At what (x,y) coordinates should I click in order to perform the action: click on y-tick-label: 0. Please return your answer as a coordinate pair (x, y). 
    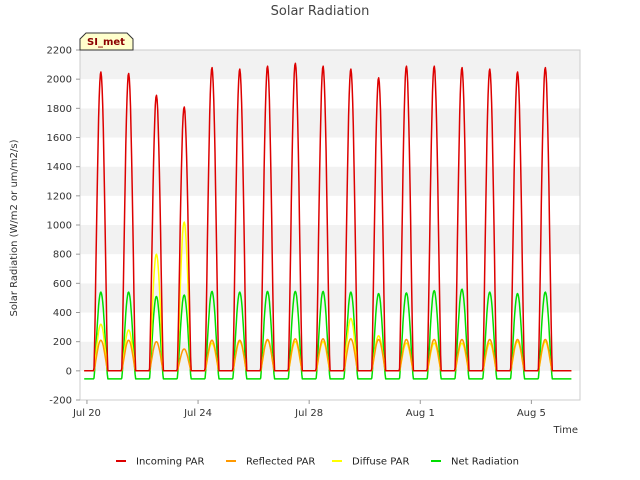
    Looking at the image, I should click on (69, 371).